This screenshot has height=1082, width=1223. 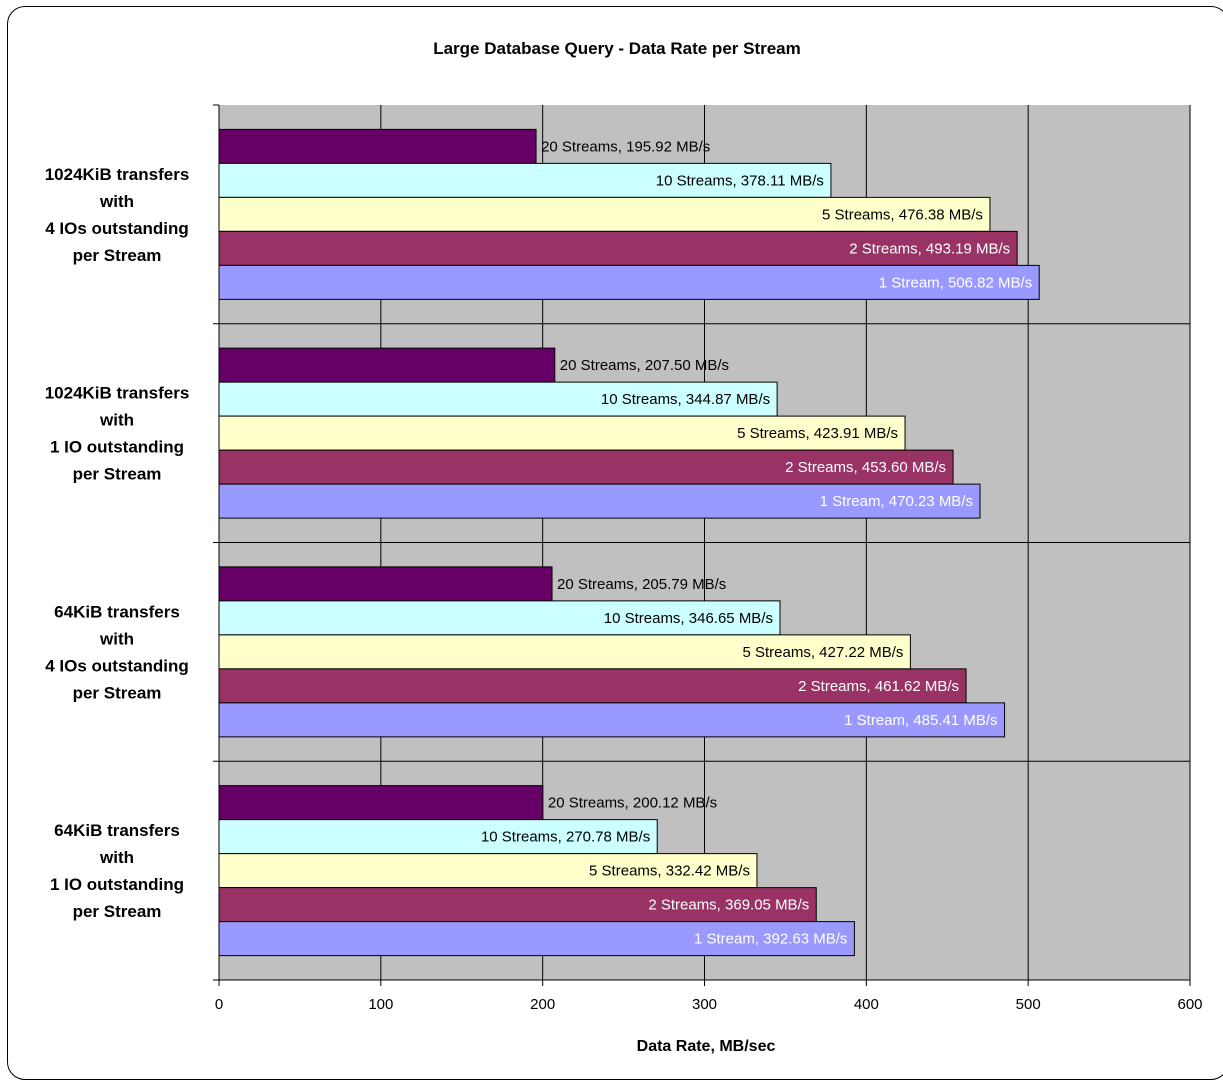 What do you see at coordinates (822, 652) in the screenshot?
I see `data-label: 5 Streams, 427.22 MB/s` at bounding box center [822, 652].